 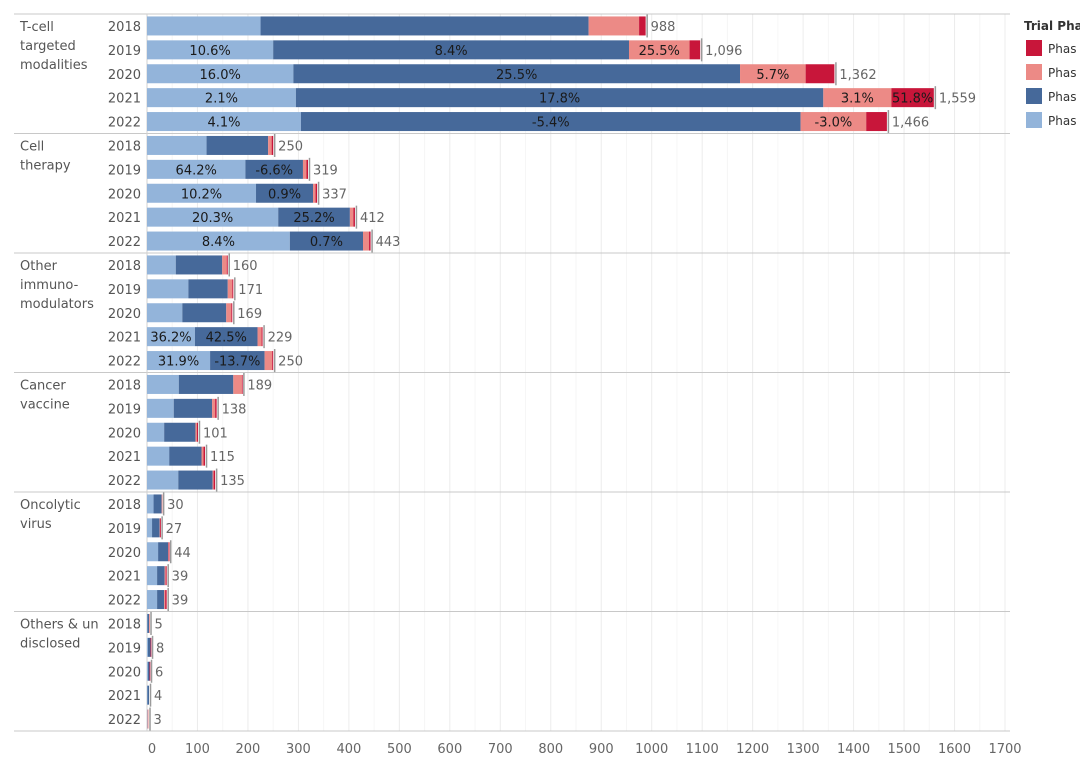 What do you see at coordinates (651, 749) in the screenshot?
I see `x-tick-label: 1000` at bounding box center [651, 749].